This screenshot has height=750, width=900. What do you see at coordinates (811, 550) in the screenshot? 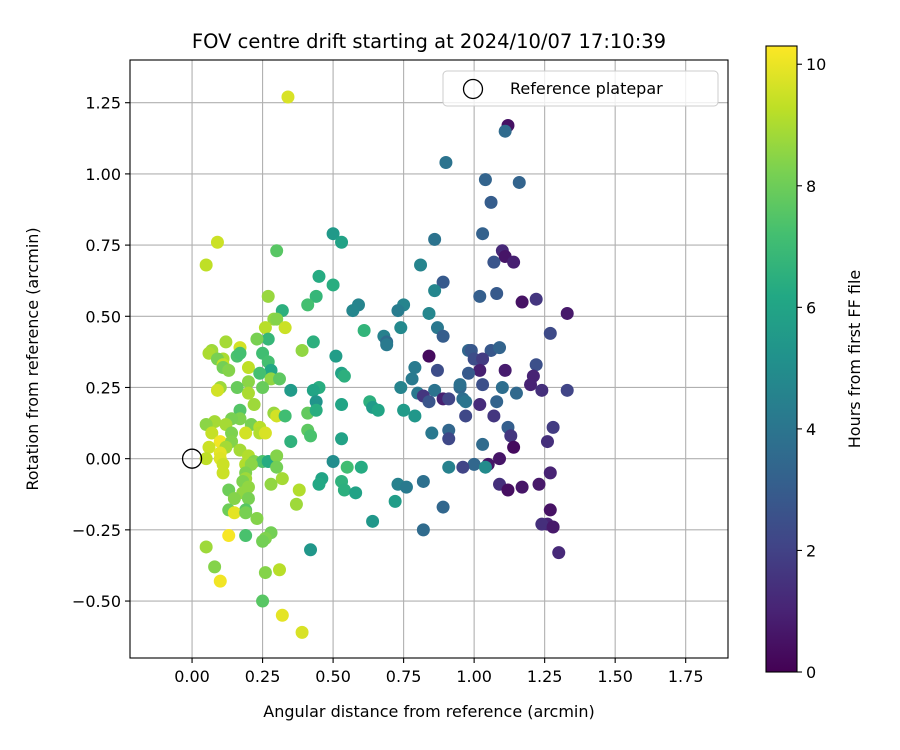
I see `colorbar-tick-label: 2` at bounding box center [811, 550].